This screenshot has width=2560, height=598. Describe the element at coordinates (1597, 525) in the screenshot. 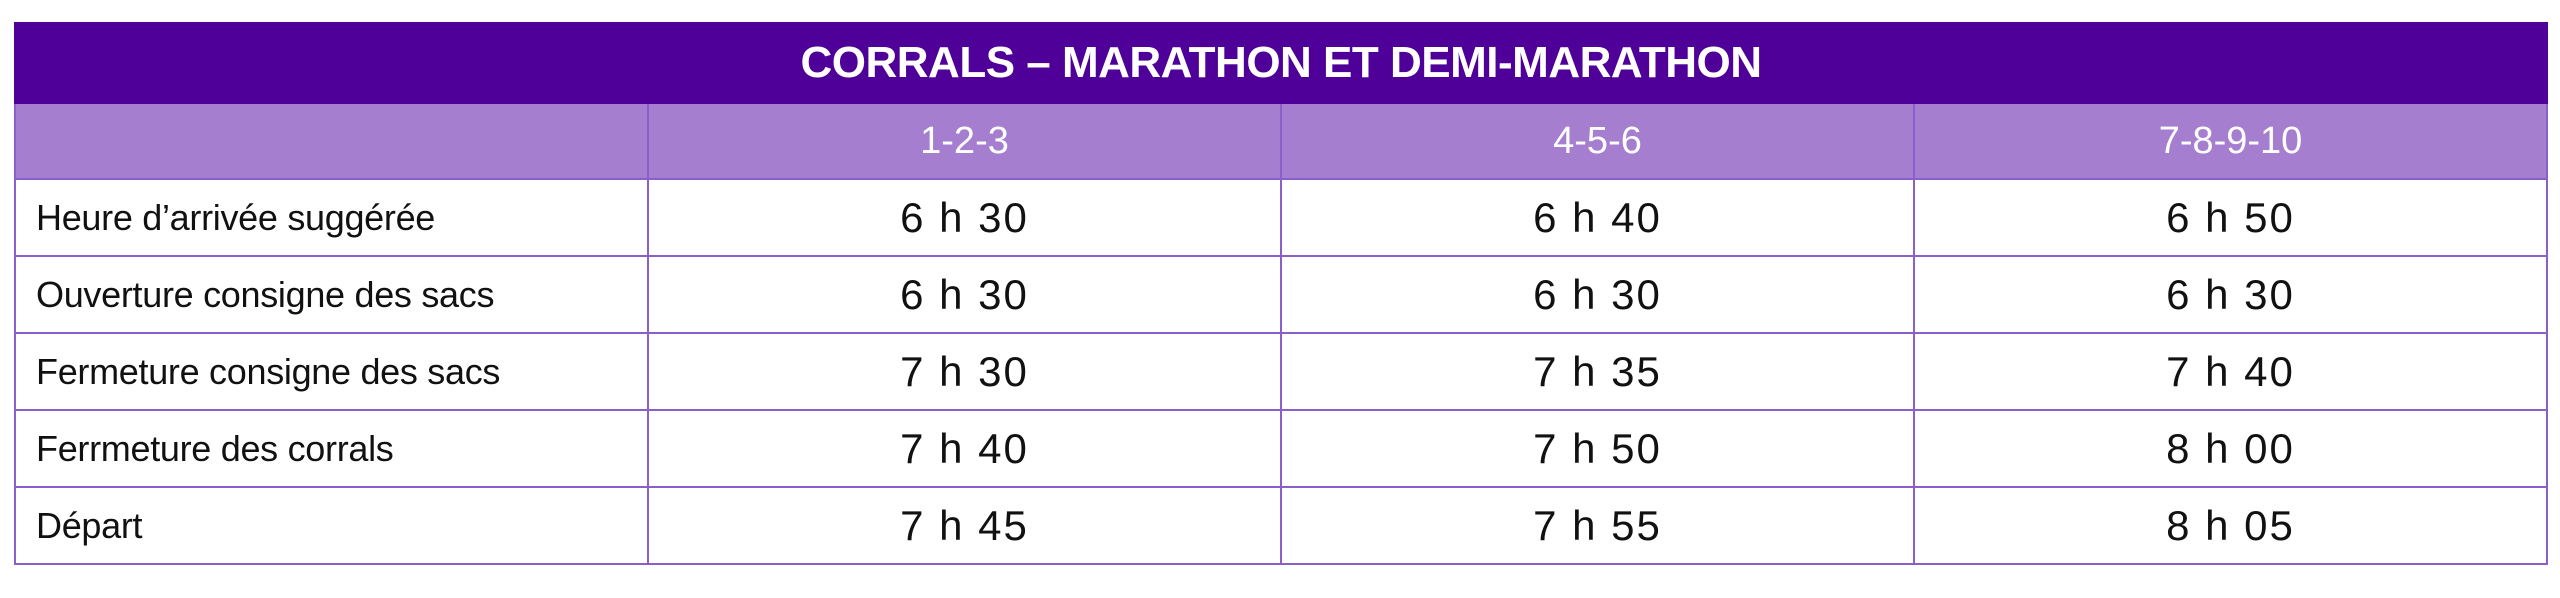

I see `time-cell: 7 h 55` at that location.